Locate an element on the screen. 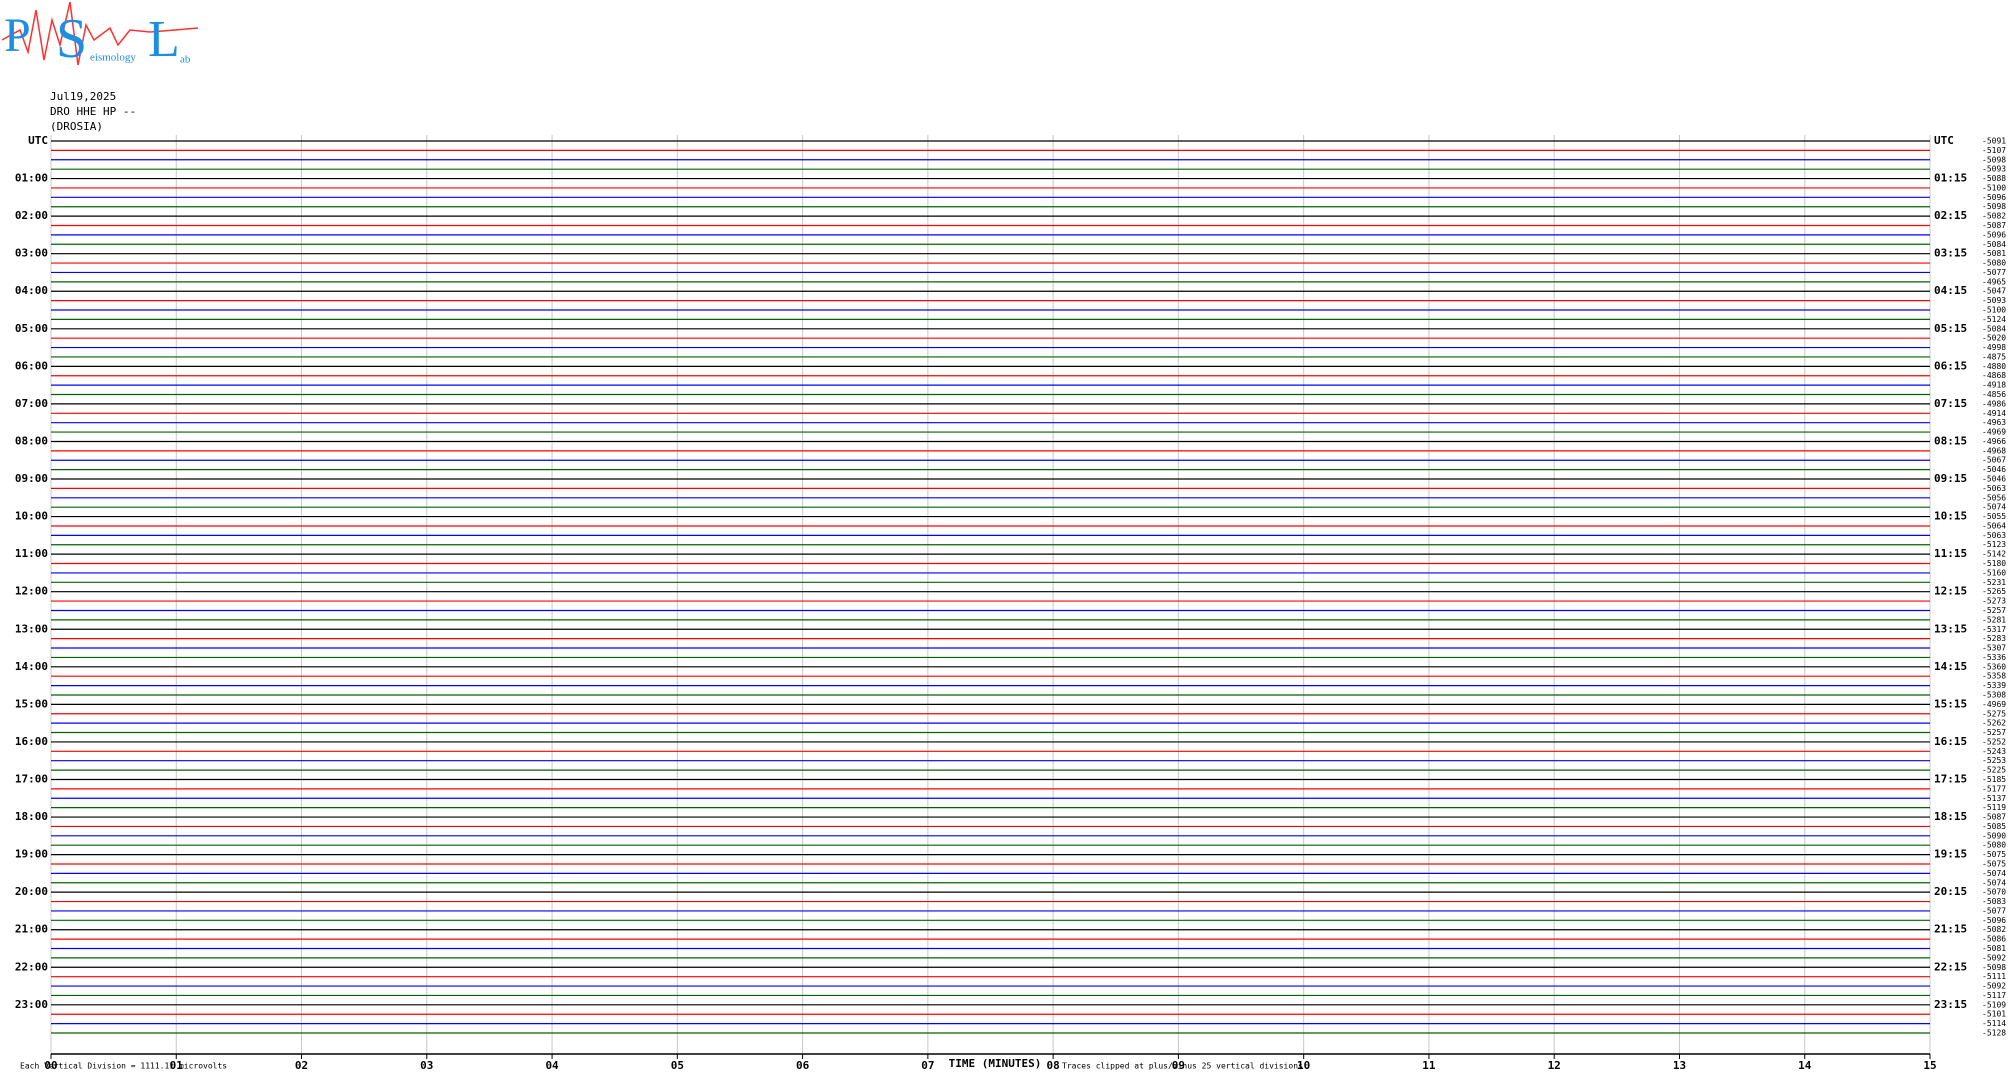 The image size is (2010, 1080). time-label-left: 14:00 is located at coordinates (31, 666).